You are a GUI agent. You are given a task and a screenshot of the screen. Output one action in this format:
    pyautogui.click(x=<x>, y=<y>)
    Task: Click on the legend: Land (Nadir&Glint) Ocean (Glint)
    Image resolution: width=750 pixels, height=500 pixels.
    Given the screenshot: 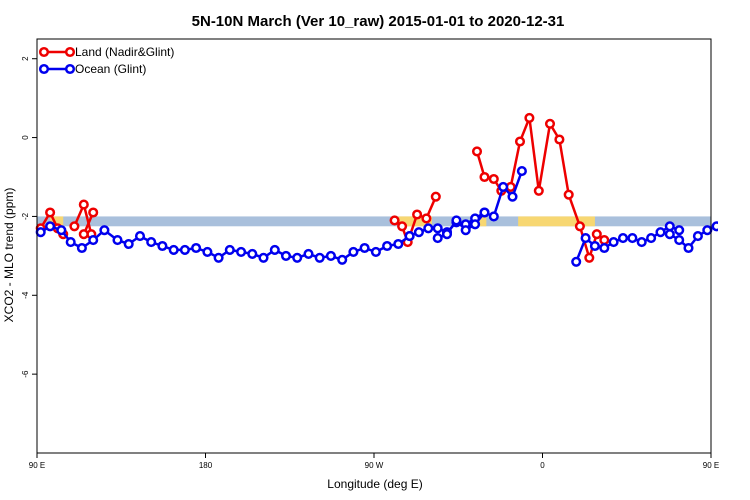 What is the action you would take?
    pyautogui.click(x=106, y=60)
    